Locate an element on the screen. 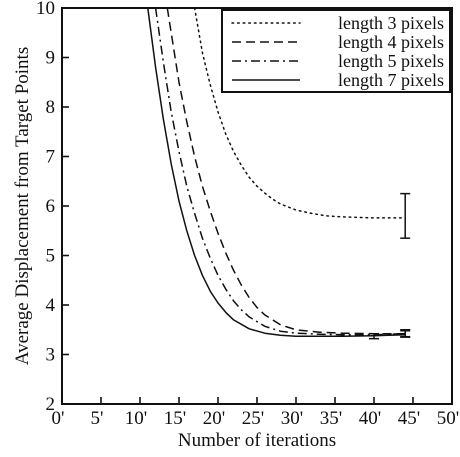  x-tick-label-5: 5' is located at coordinates (97, 418).